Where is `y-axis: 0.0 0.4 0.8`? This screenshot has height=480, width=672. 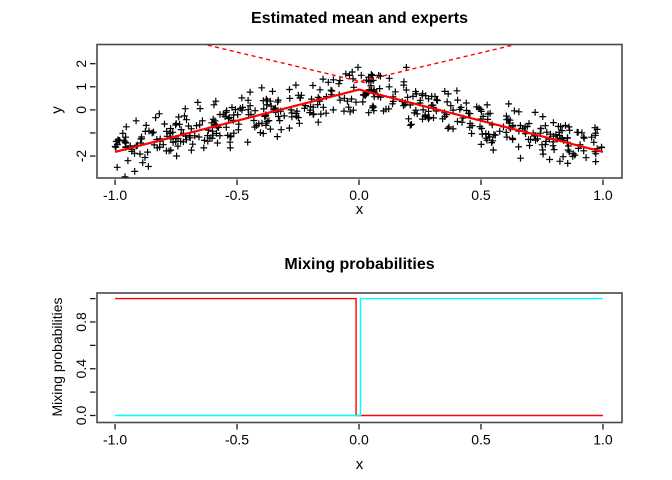 y-axis: 0.0 0.4 0.8 is located at coordinates (84, 361).